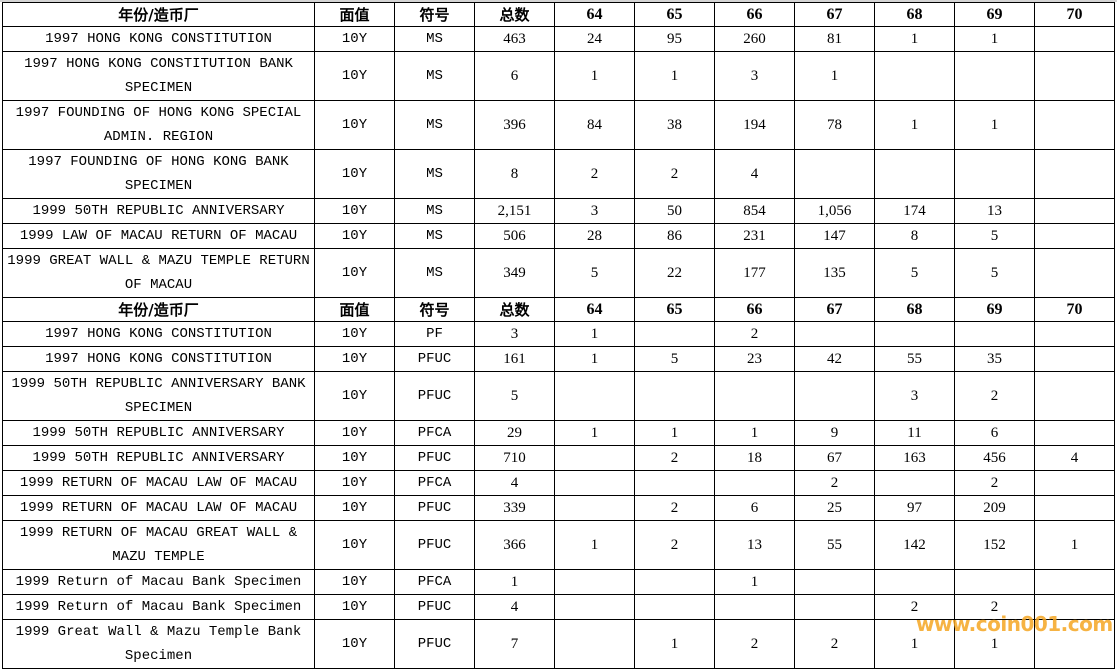 The height and width of the screenshot is (669, 1117). I want to click on grade-count-cell: 28, so click(594, 236).